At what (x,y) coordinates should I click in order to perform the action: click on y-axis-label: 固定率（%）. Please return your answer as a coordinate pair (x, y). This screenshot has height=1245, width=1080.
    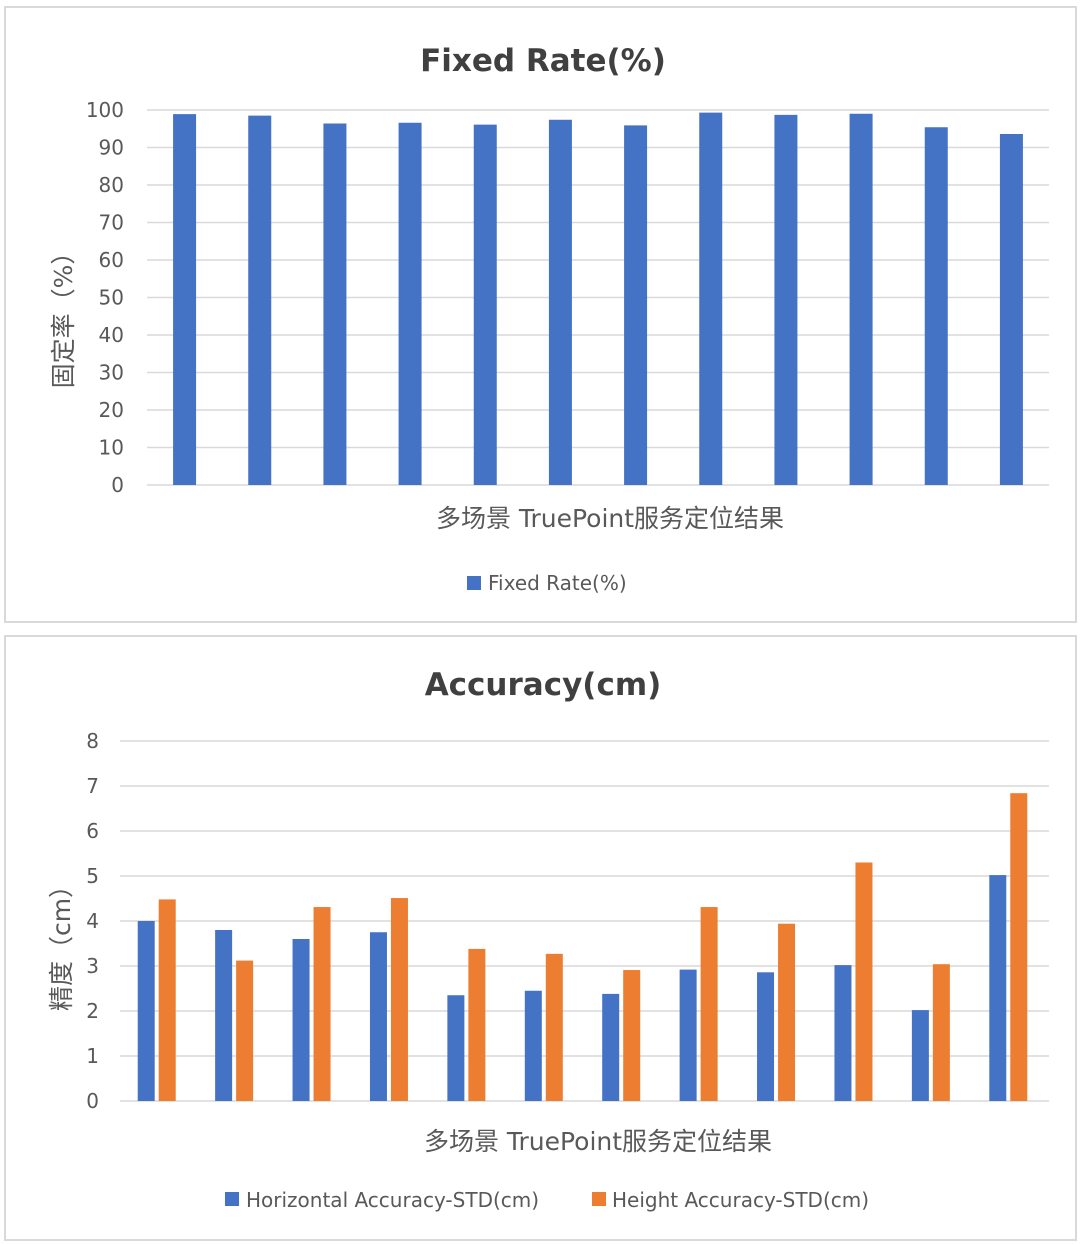
    Looking at the image, I should click on (63, 314).